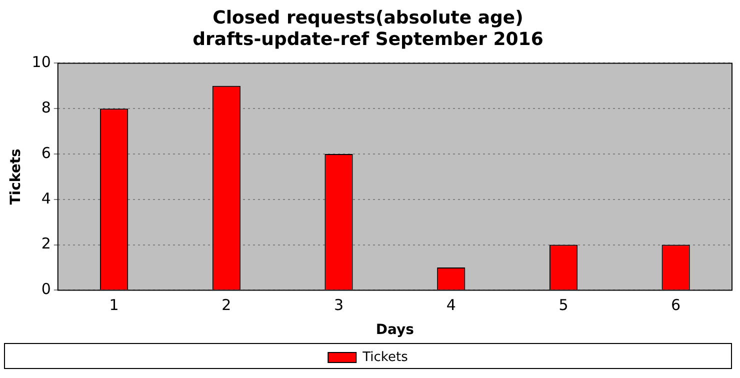 The image size is (740, 378). I want to click on legend-label: Tickets, so click(385, 357).